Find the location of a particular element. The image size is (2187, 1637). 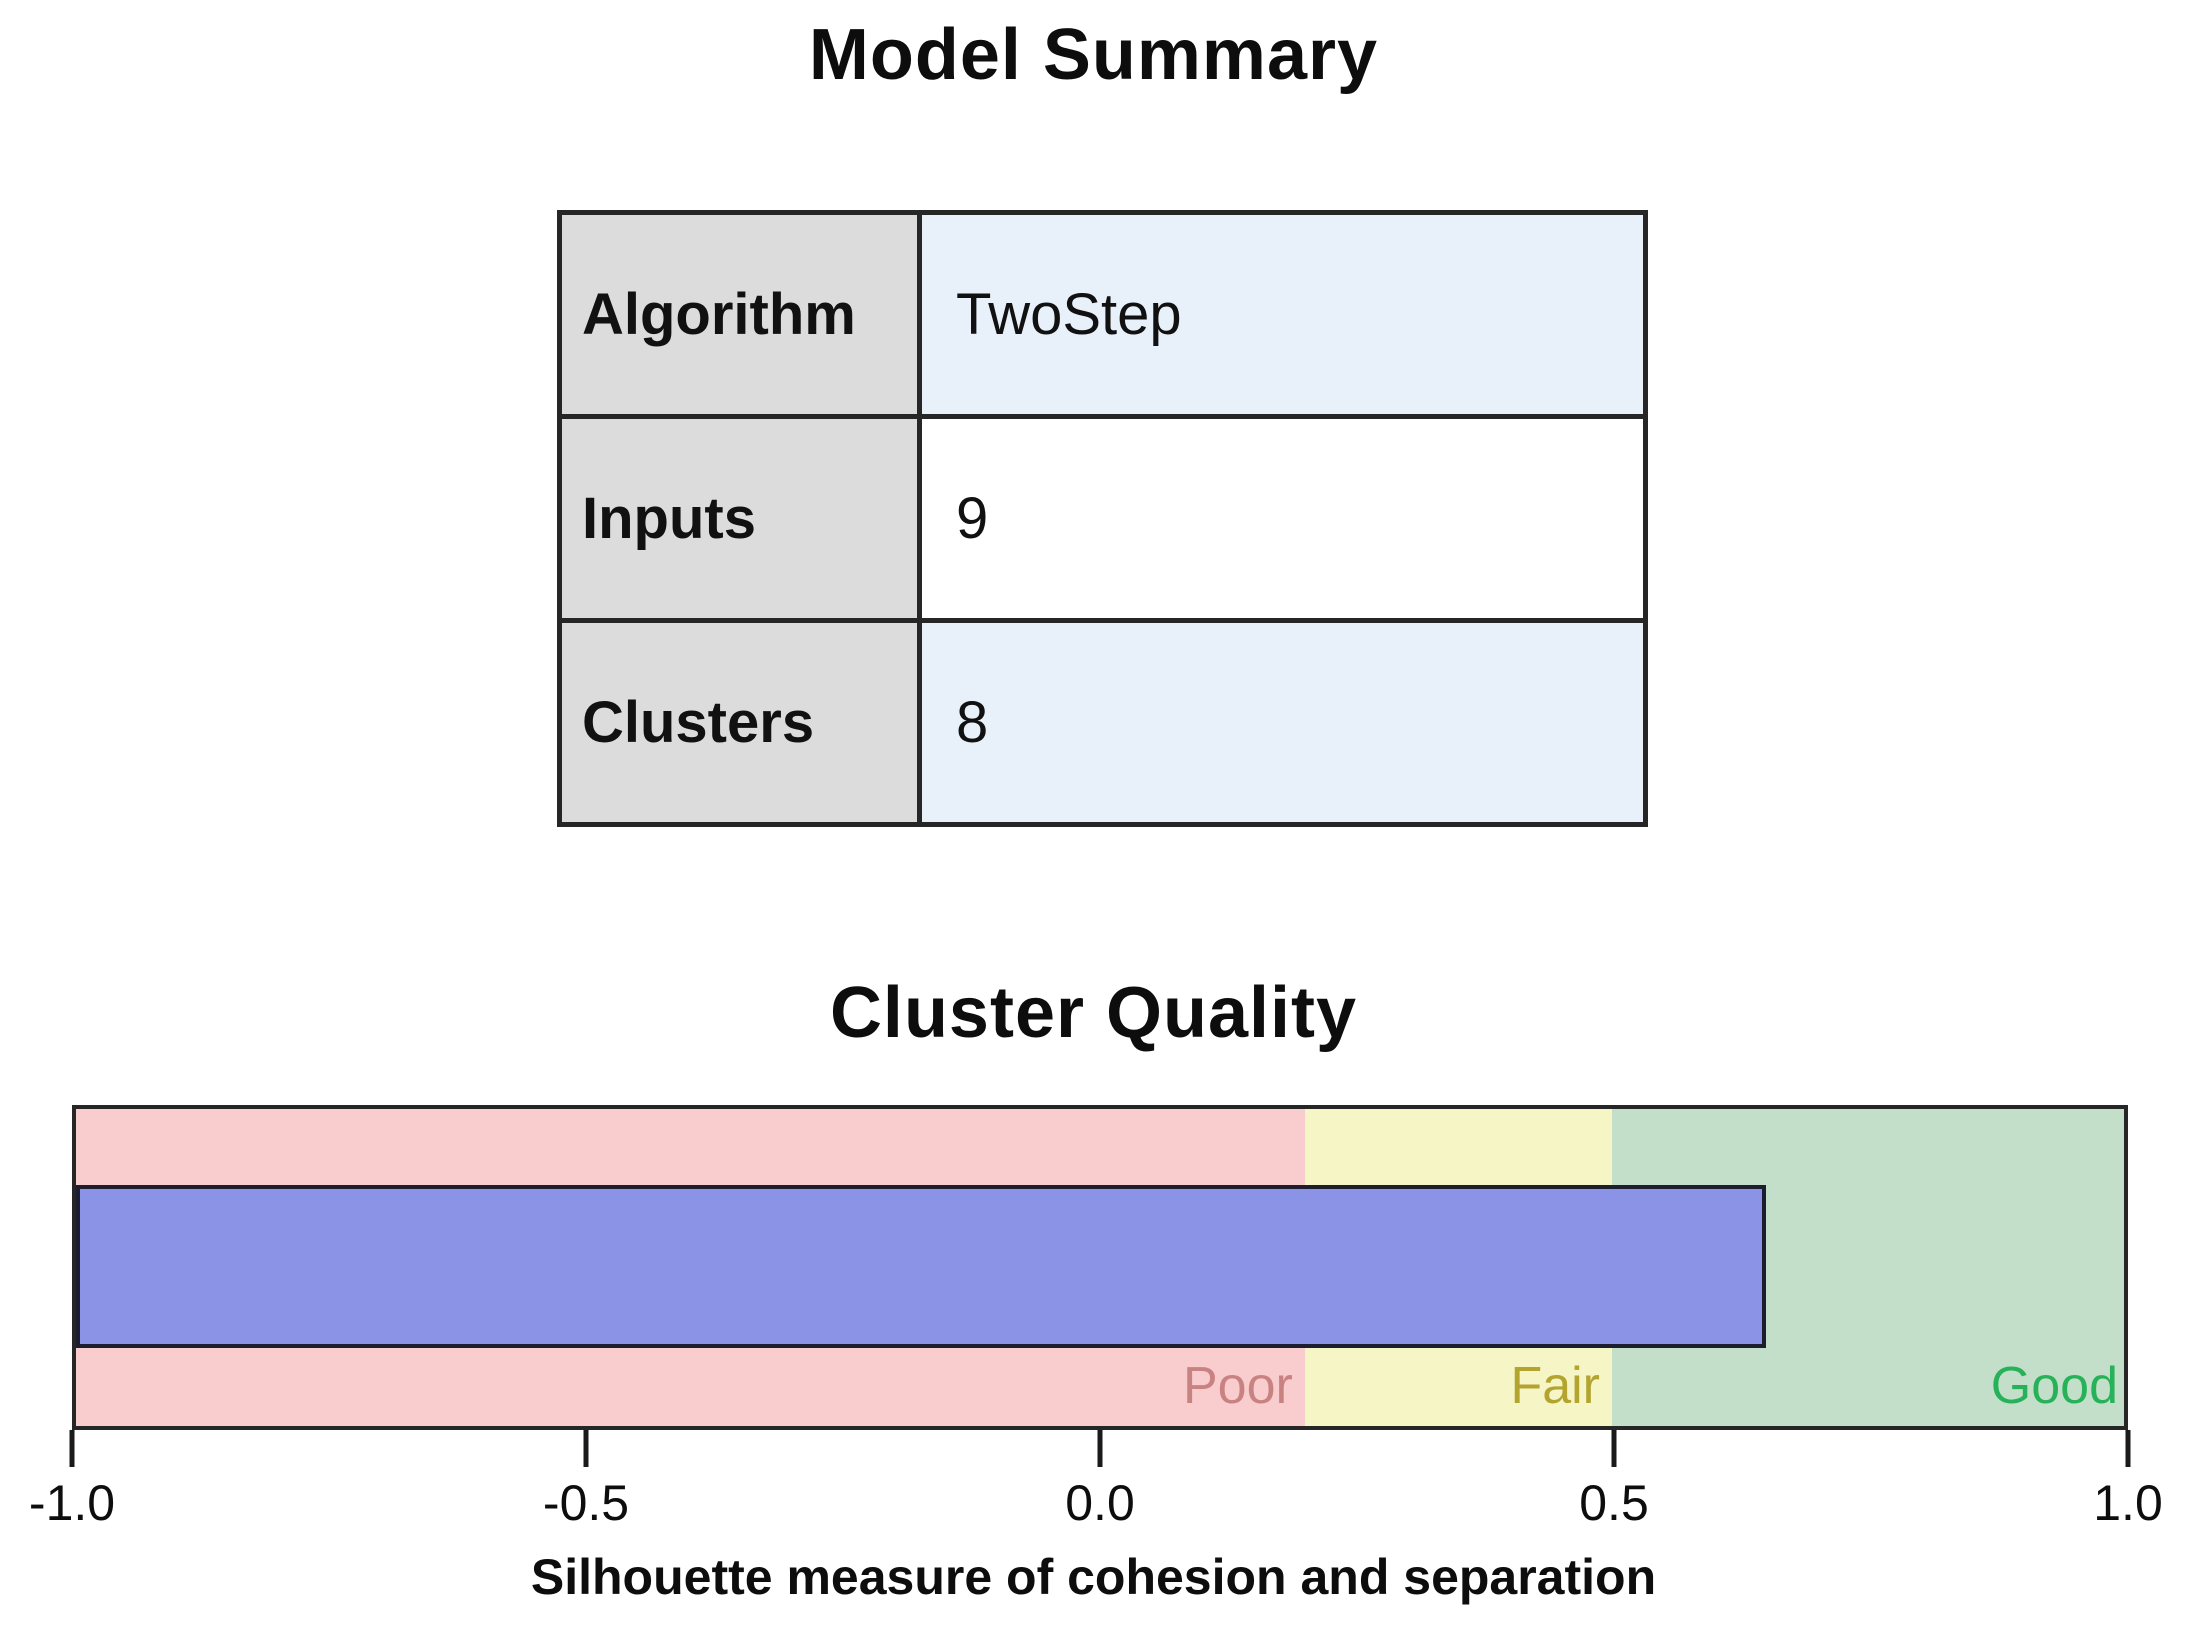

row-value-clusters: 8 is located at coordinates (1282, 722).